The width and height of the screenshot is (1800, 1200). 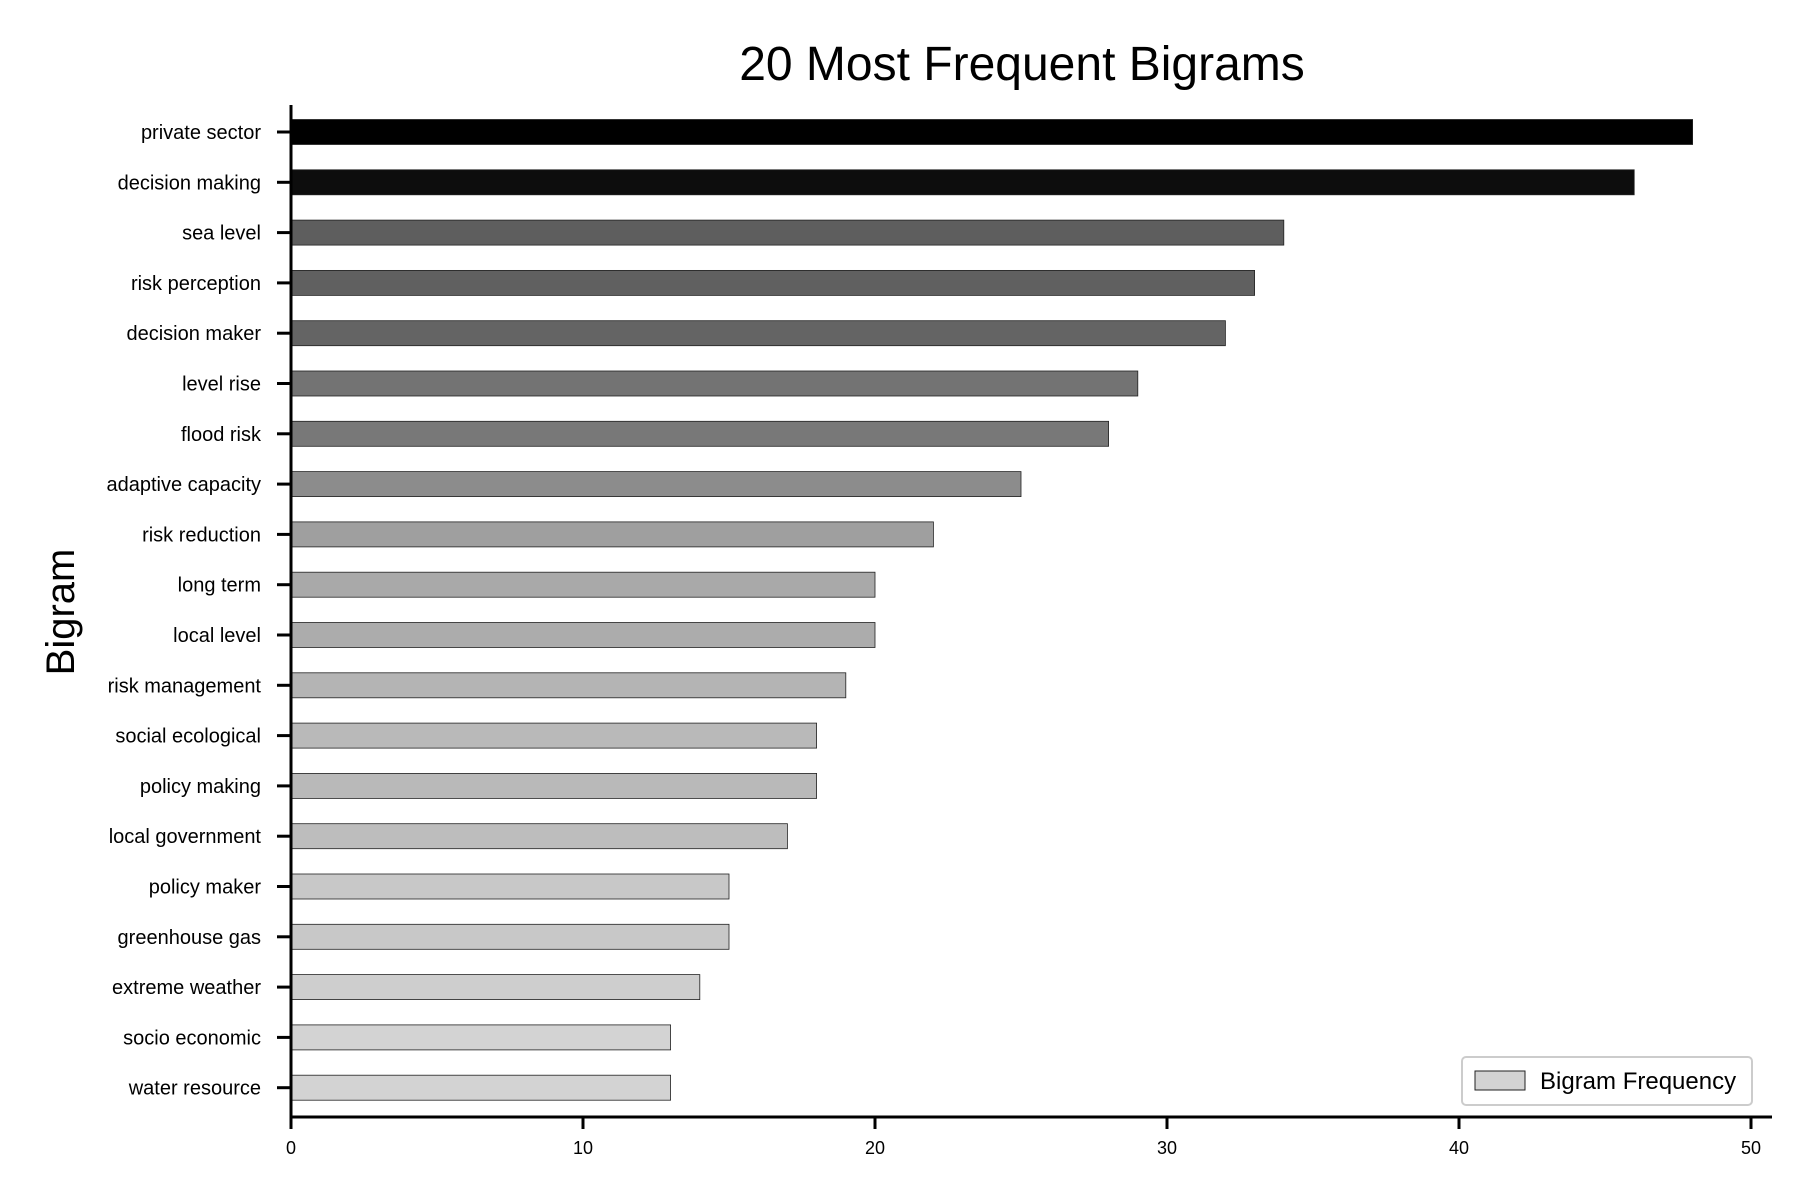 I want to click on y-tick-label: risk perception, so click(x=196, y=284).